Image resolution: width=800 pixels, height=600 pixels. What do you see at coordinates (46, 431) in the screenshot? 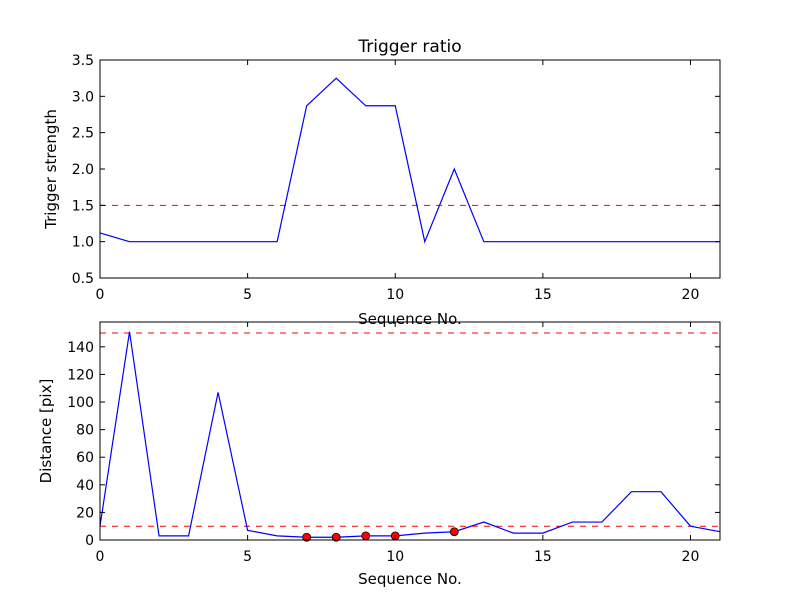
I see `y-axis-label: Distance [pix]` at bounding box center [46, 431].